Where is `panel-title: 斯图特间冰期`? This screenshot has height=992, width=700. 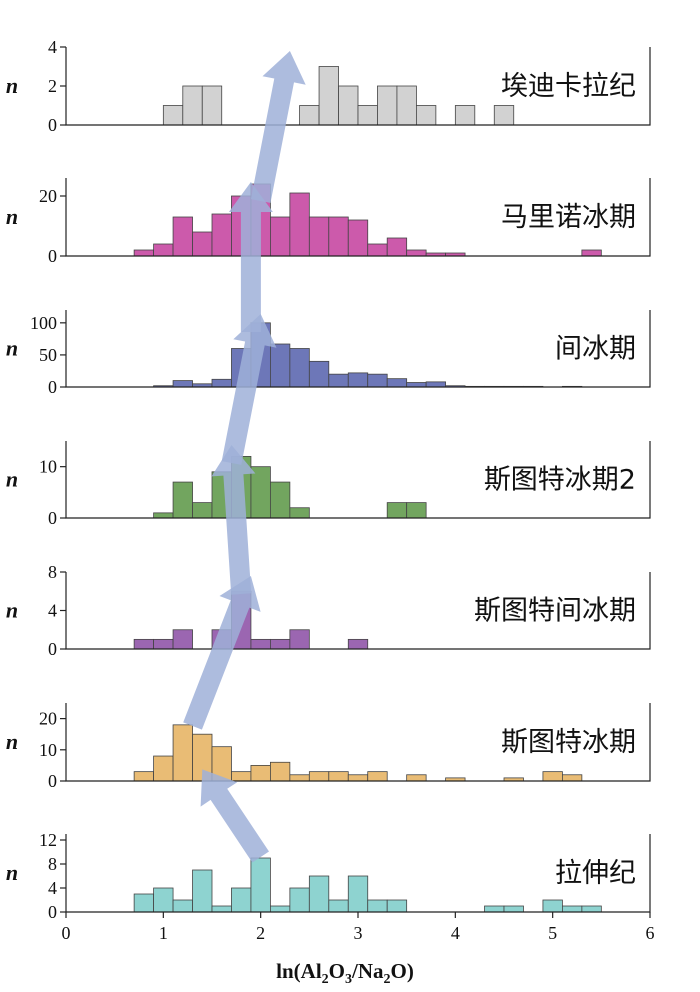
panel-title: 斯图特间冰期 is located at coordinates (555, 611).